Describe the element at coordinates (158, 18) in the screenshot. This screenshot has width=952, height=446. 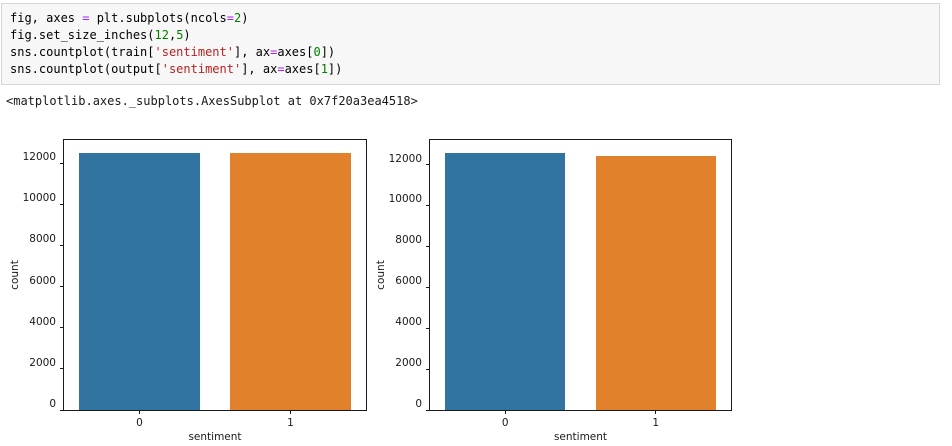
I see `code-token: plt.subplots(ncols` at that location.